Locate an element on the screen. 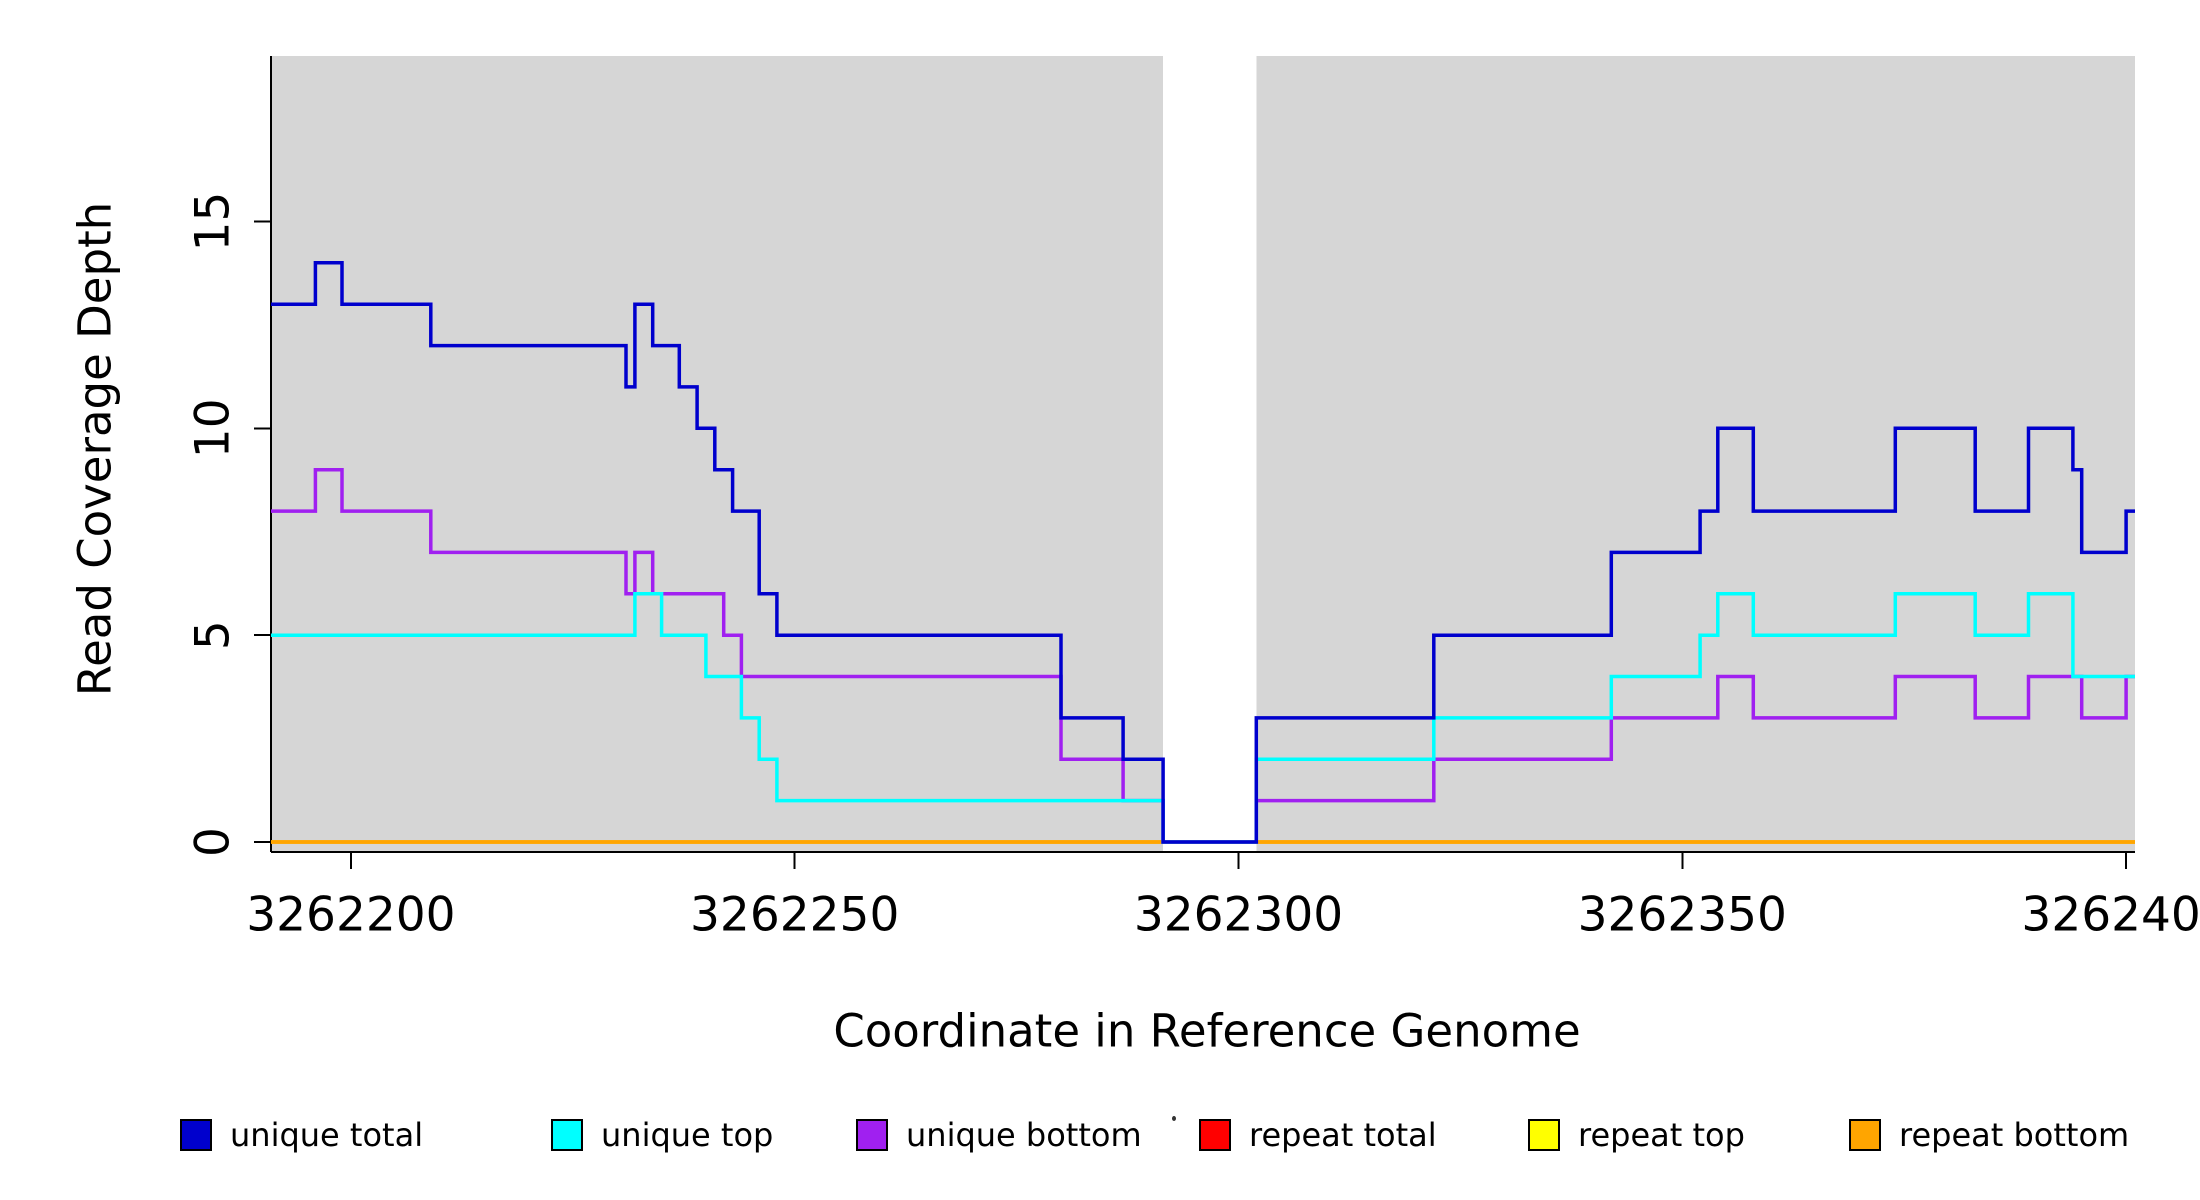 The image size is (2200, 1200). legend-item-repeat-top: repeat top is located at coordinates (1636, 1135).